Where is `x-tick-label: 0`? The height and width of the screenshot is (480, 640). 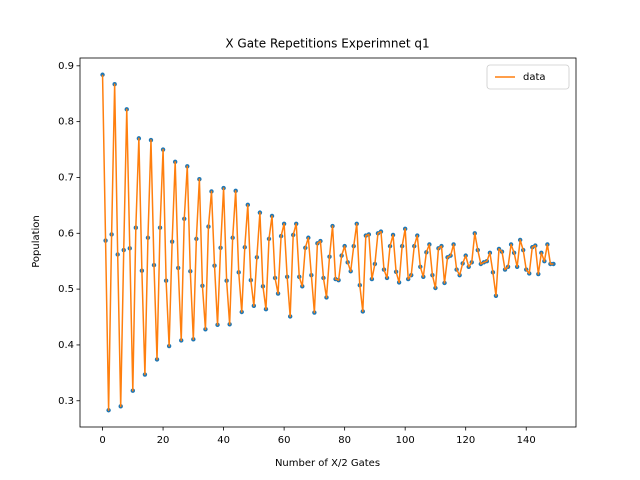 x-tick-label: 0 is located at coordinates (102, 440).